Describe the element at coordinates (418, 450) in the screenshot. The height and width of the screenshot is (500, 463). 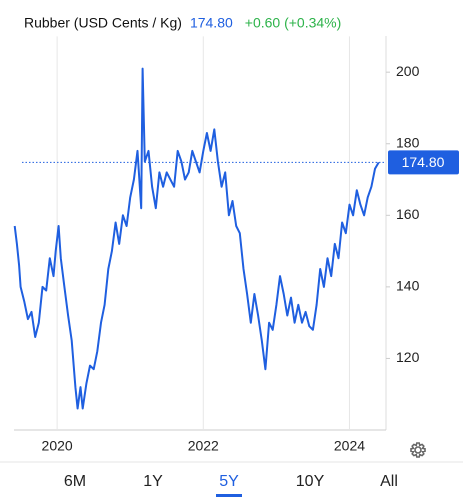
I see `settings-icon` at that location.